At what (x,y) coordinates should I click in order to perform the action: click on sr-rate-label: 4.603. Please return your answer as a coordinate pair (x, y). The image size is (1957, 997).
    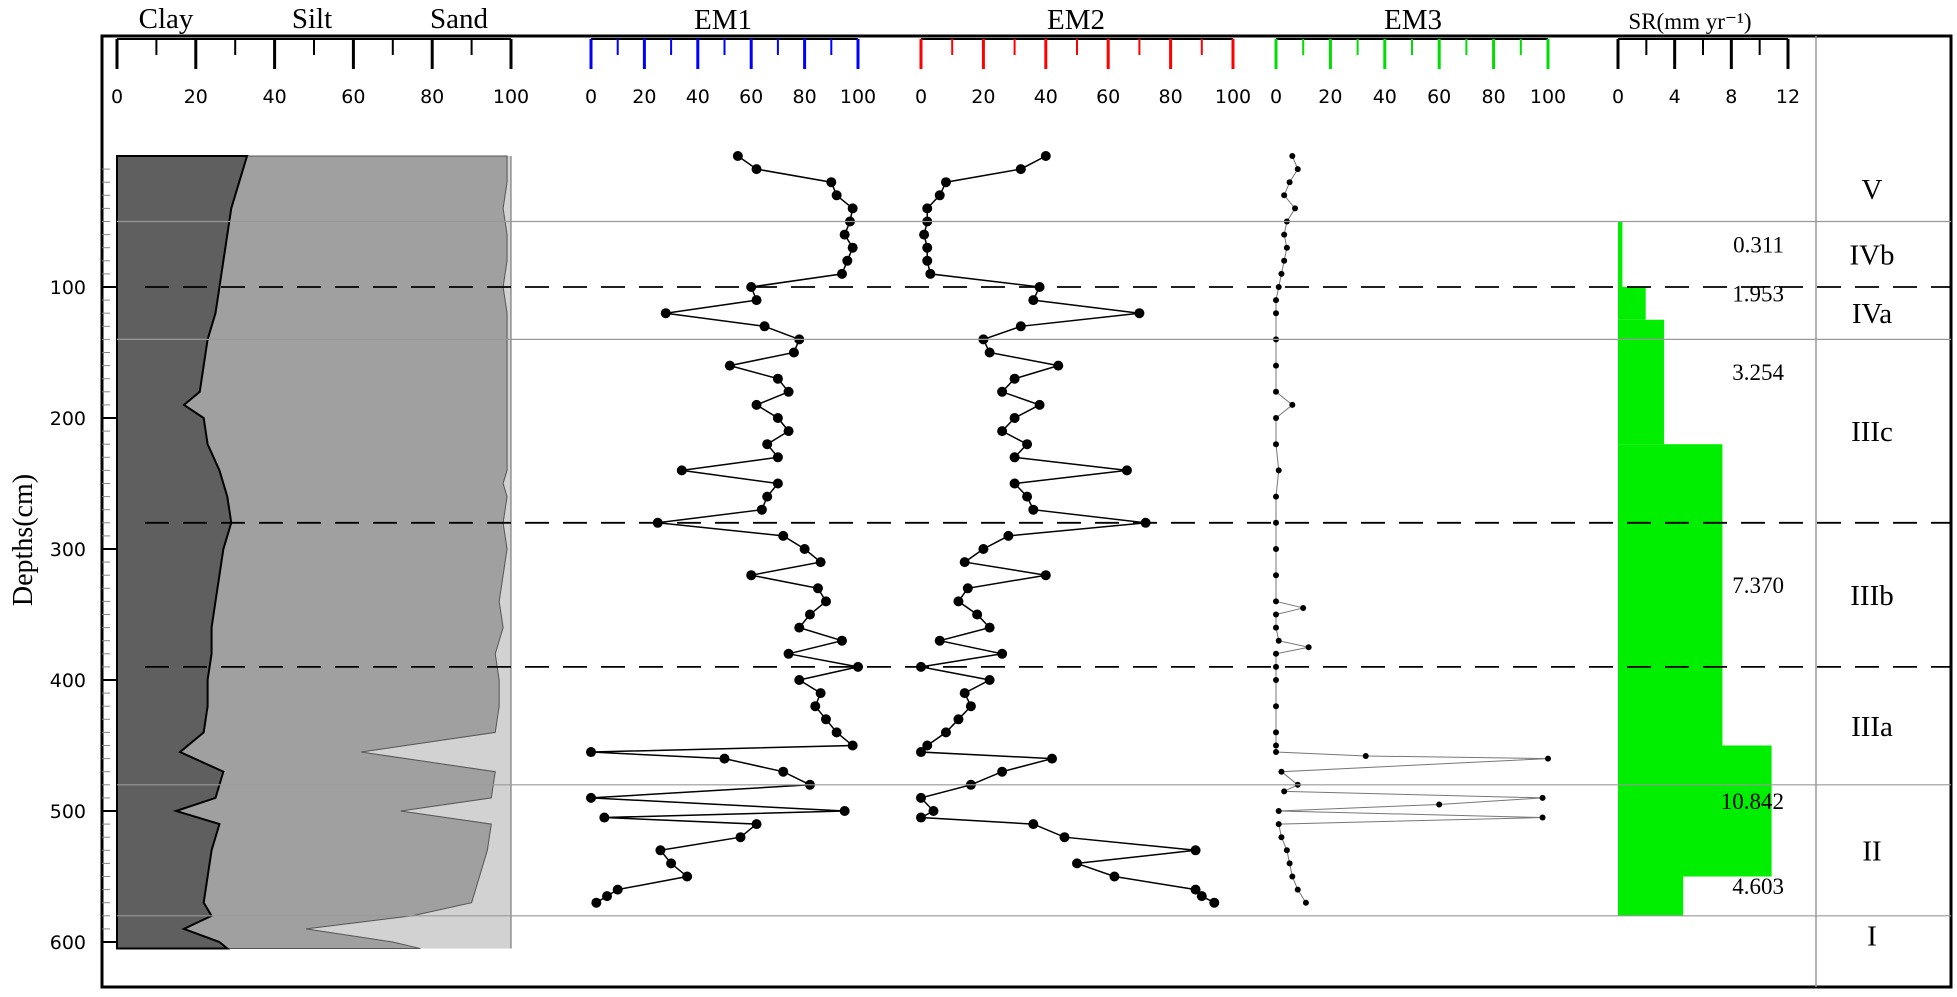
    Looking at the image, I should click on (1758, 886).